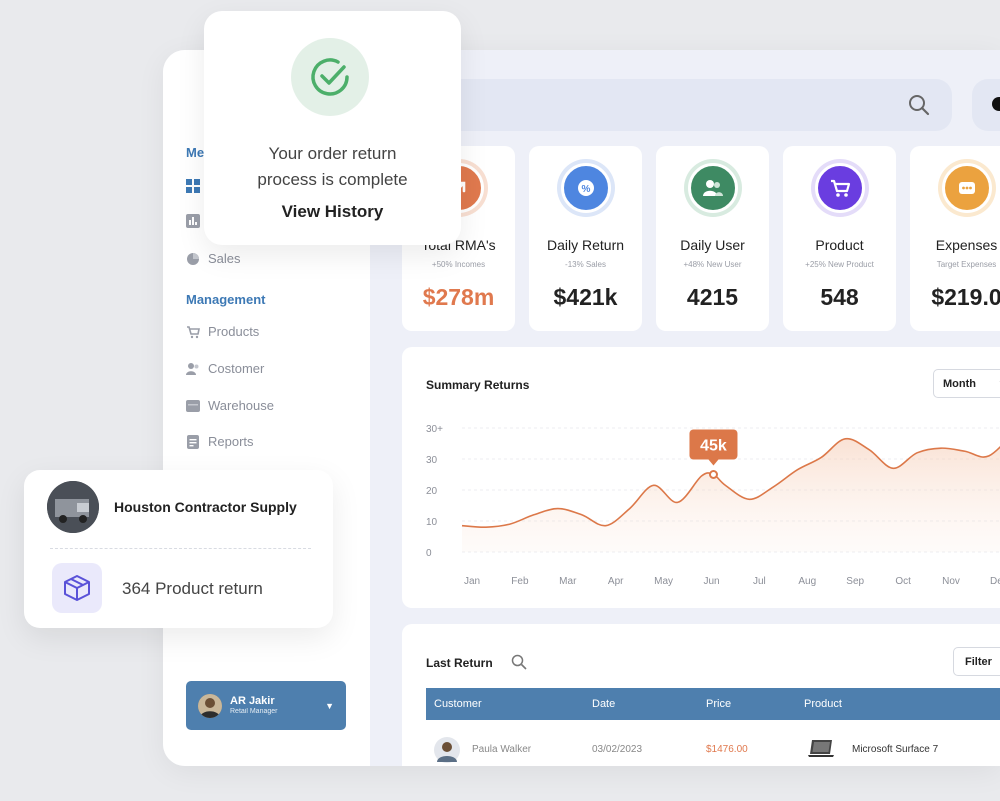  Describe the element at coordinates (585, 264) in the screenshot. I see `card-subtitle: -13% Sales` at that location.